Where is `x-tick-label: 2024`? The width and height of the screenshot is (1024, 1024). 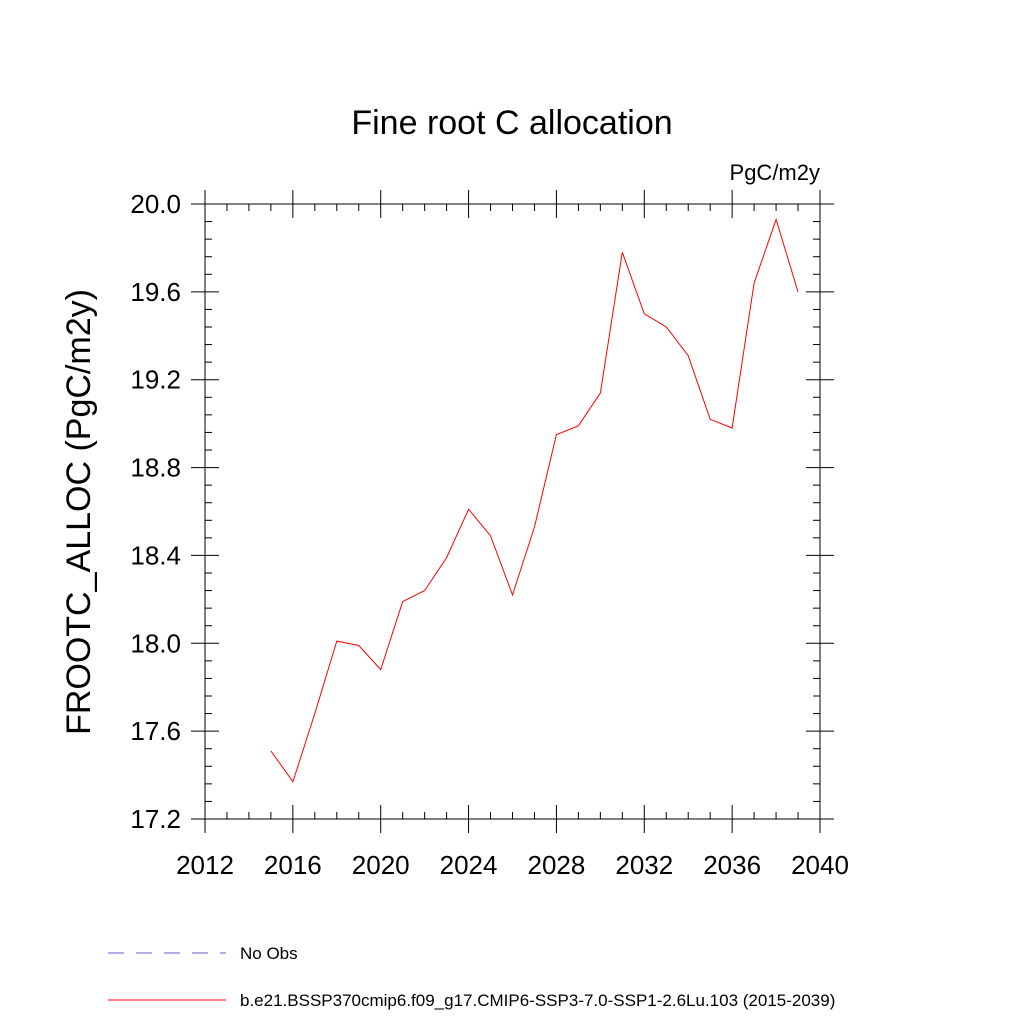 x-tick-label: 2024 is located at coordinates (469, 865).